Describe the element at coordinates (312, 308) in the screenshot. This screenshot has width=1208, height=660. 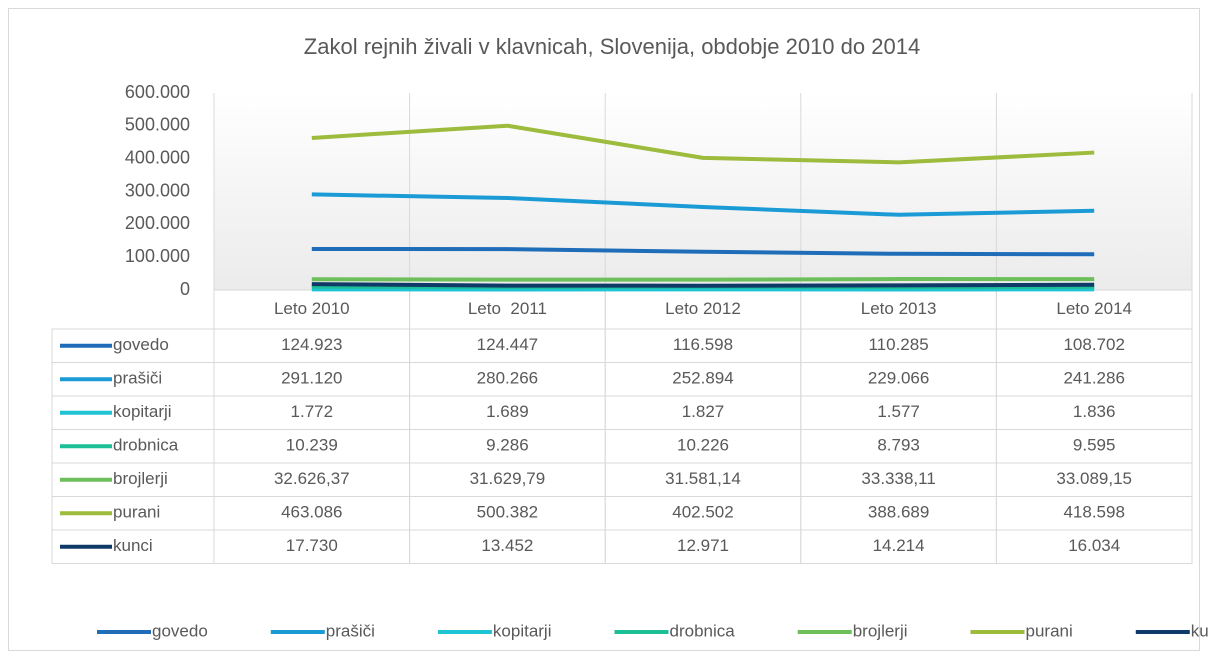
I see `category-label: Leto 2010` at that location.